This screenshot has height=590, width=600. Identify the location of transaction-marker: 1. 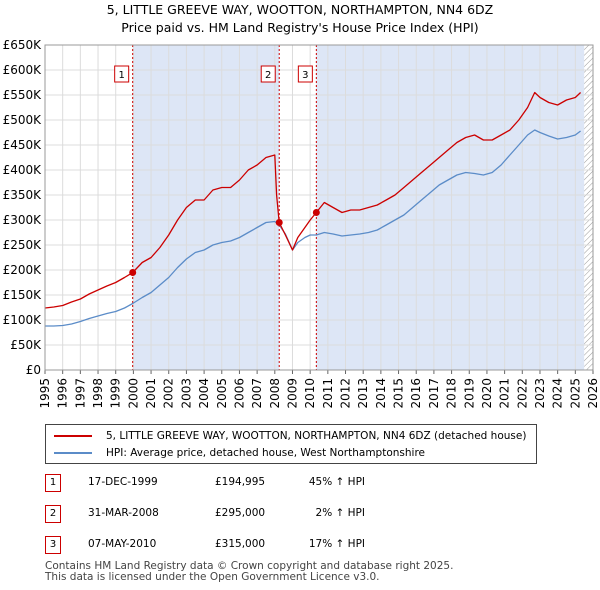
(53, 483).